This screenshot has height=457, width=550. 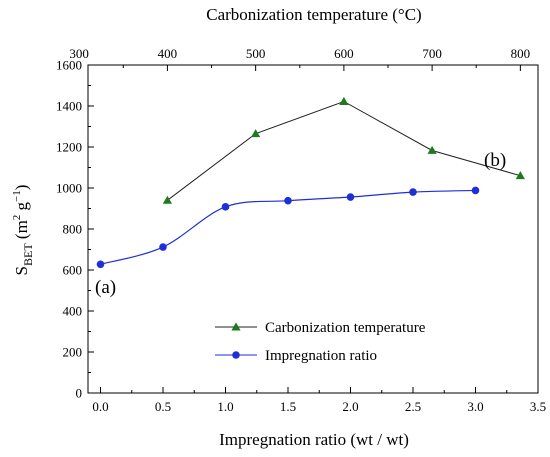 What do you see at coordinates (73, 352) in the screenshot?
I see `y-tick-label: 200` at bounding box center [73, 352].